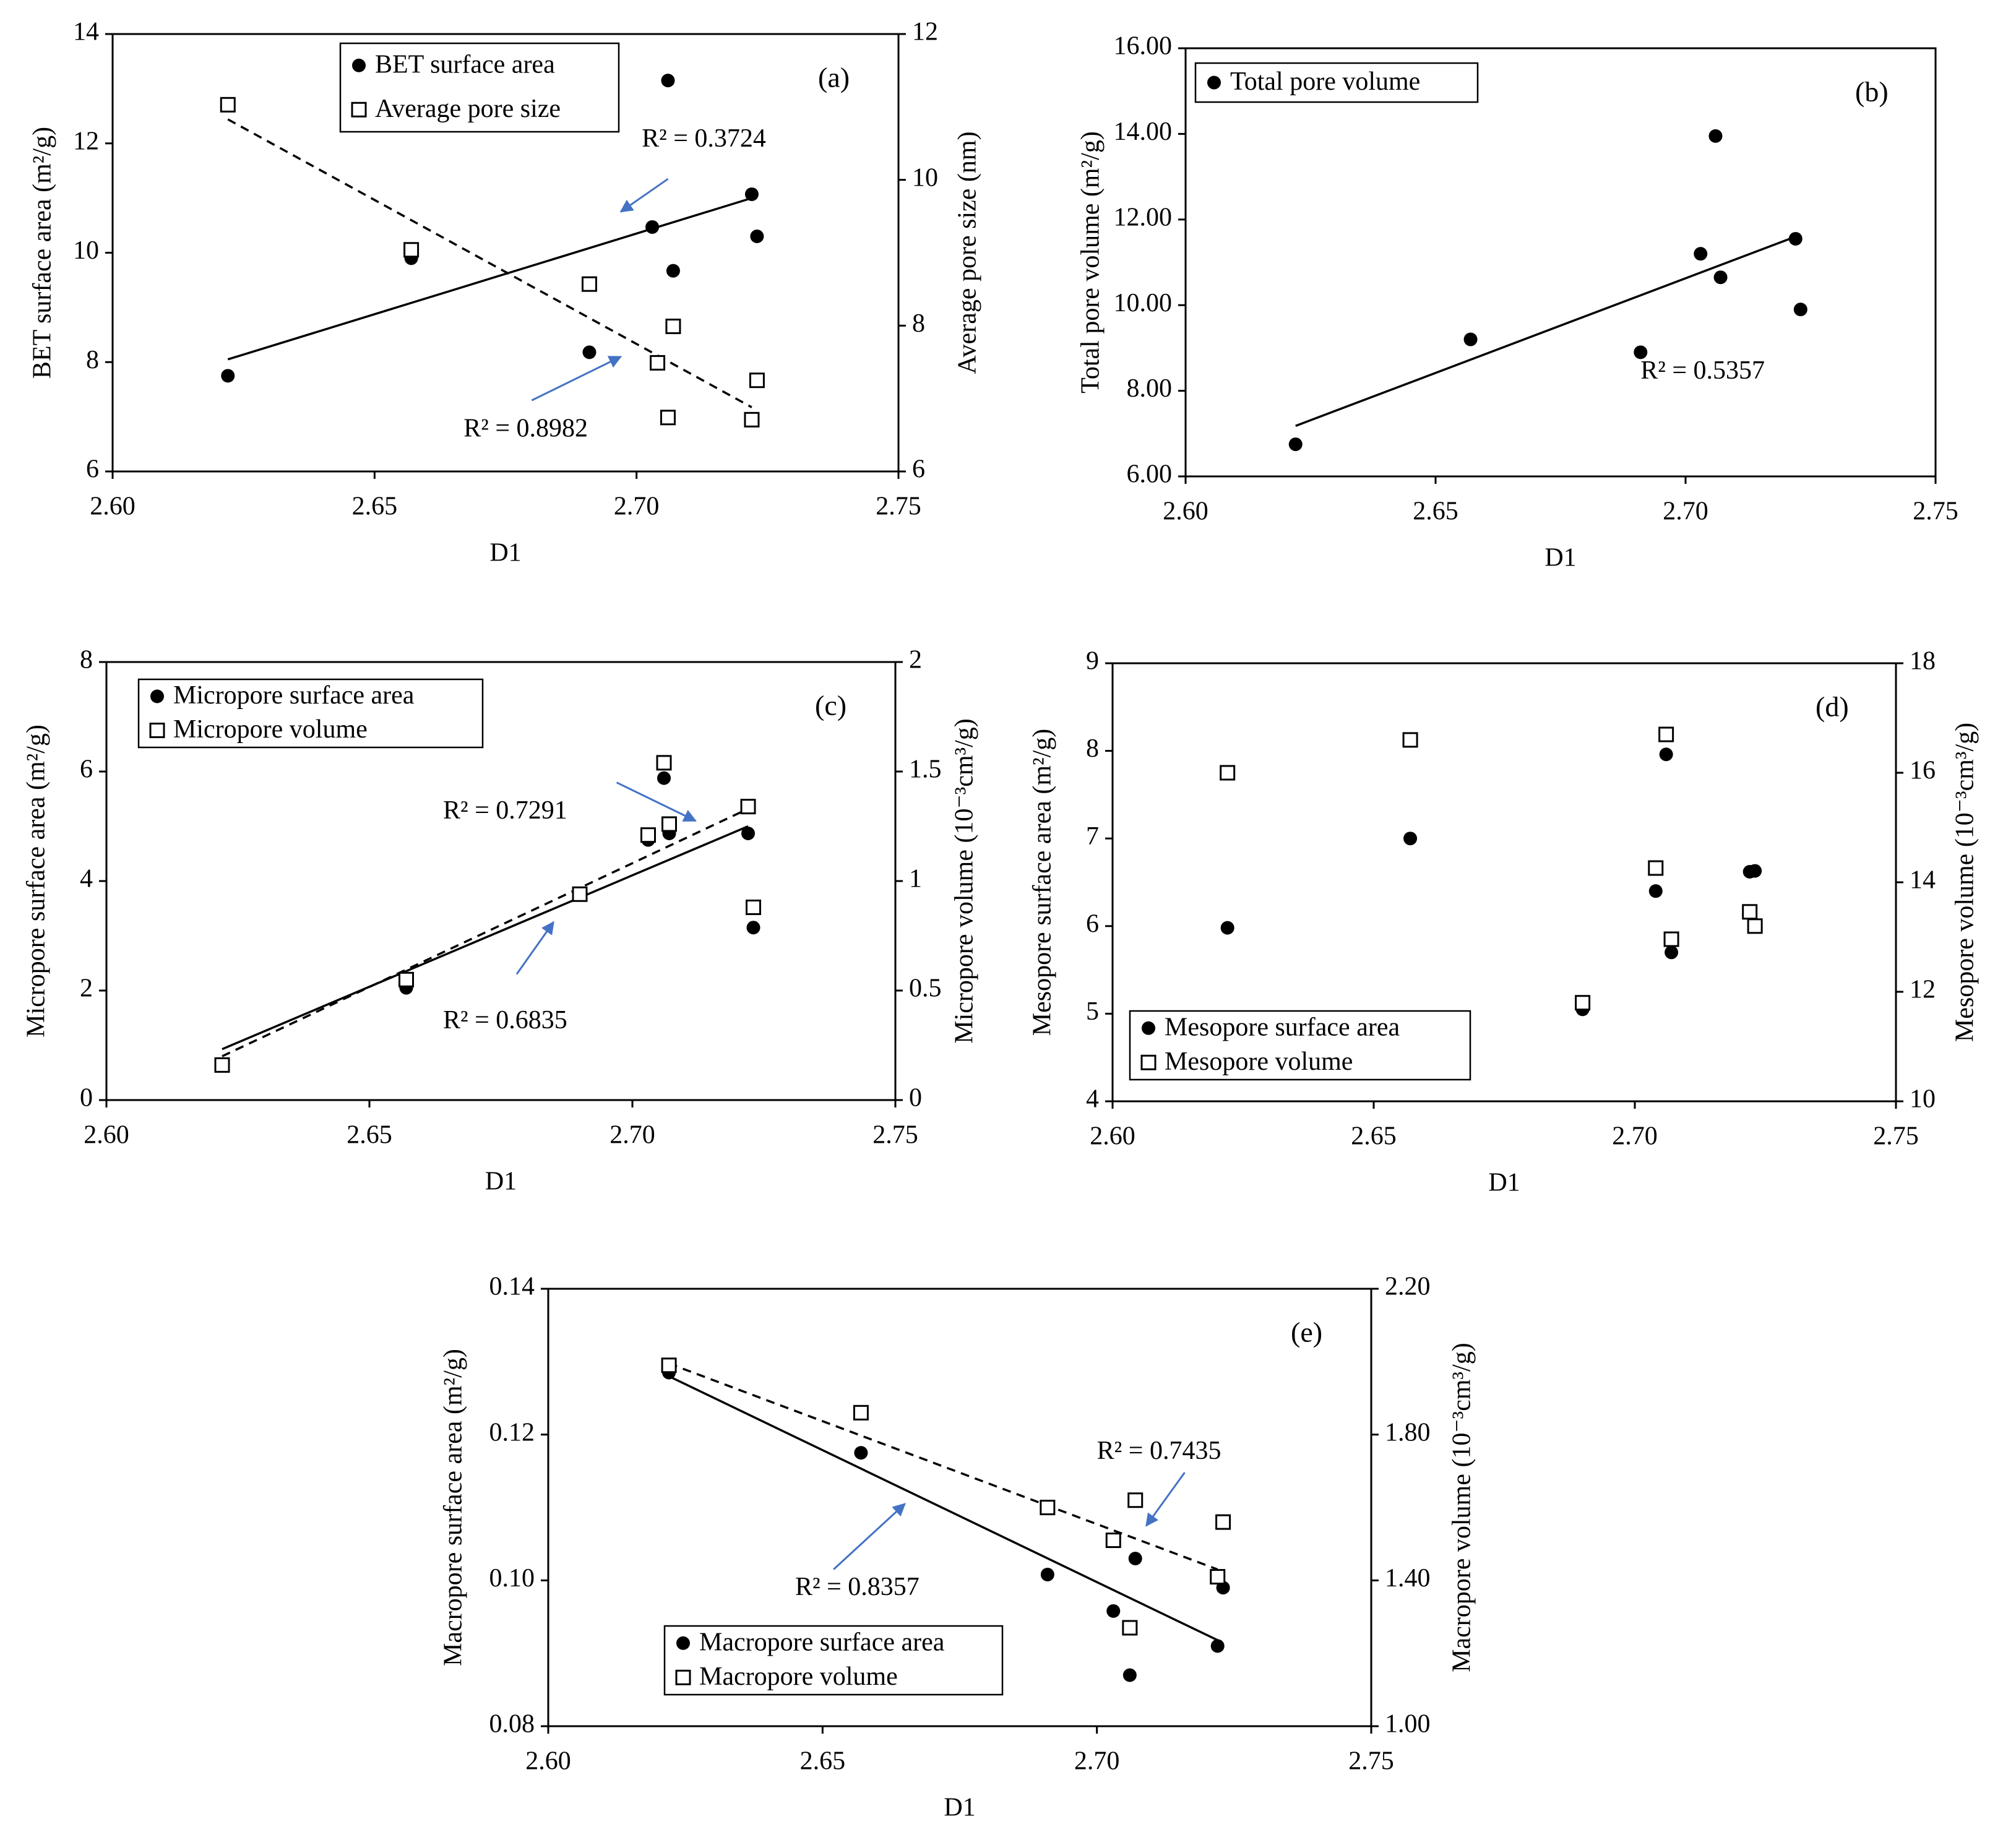 Image resolution: width=2016 pixels, height=1832 pixels. I want to click on y2-tick-label: 0.5, so click(925, 988).